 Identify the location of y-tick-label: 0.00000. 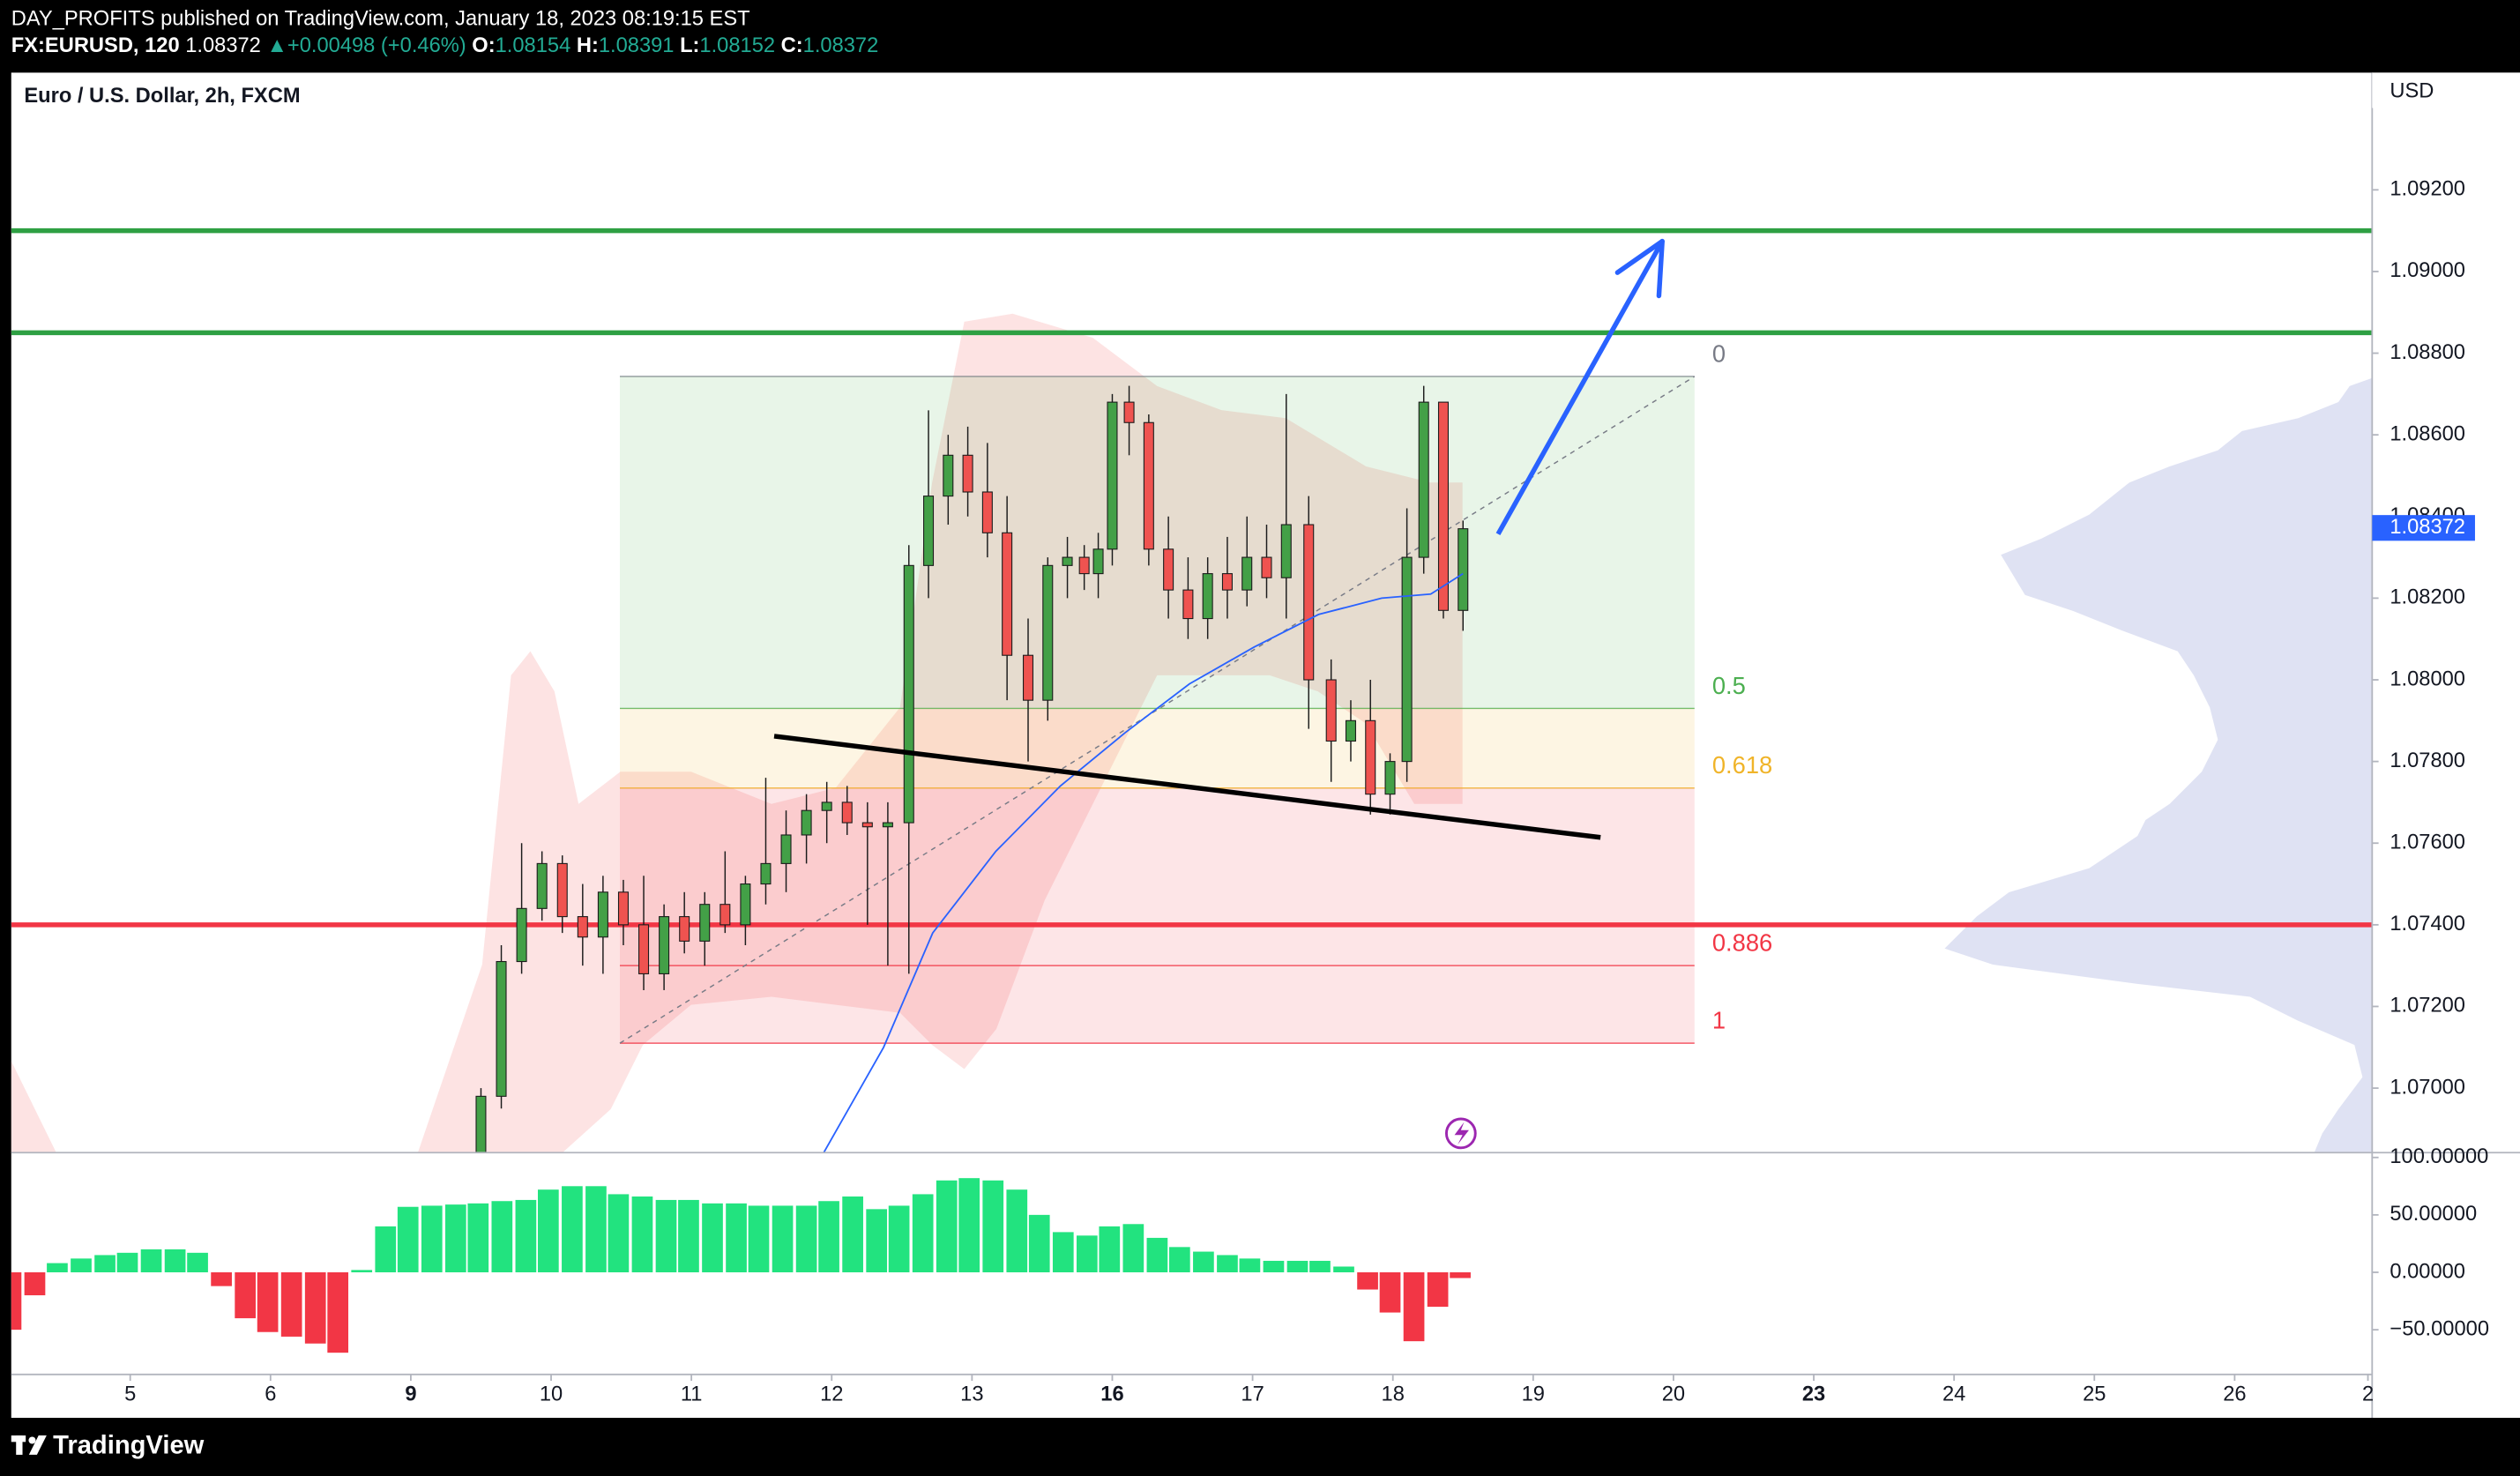
(2427, 1271).